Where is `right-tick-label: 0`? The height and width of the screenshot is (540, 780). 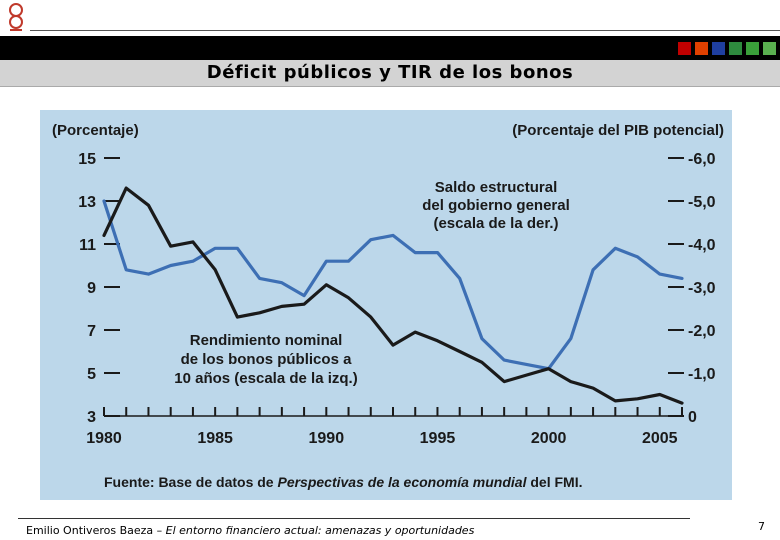 right-tick-label: 0 is located at coordinates (692, 417).